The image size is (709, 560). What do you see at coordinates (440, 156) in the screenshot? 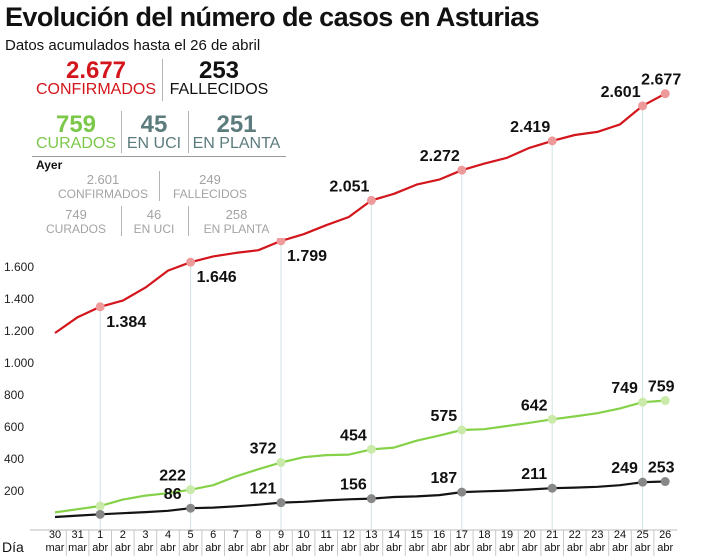
I see `data-label-confirmados: 2.272` at bounding box center [440, 156].